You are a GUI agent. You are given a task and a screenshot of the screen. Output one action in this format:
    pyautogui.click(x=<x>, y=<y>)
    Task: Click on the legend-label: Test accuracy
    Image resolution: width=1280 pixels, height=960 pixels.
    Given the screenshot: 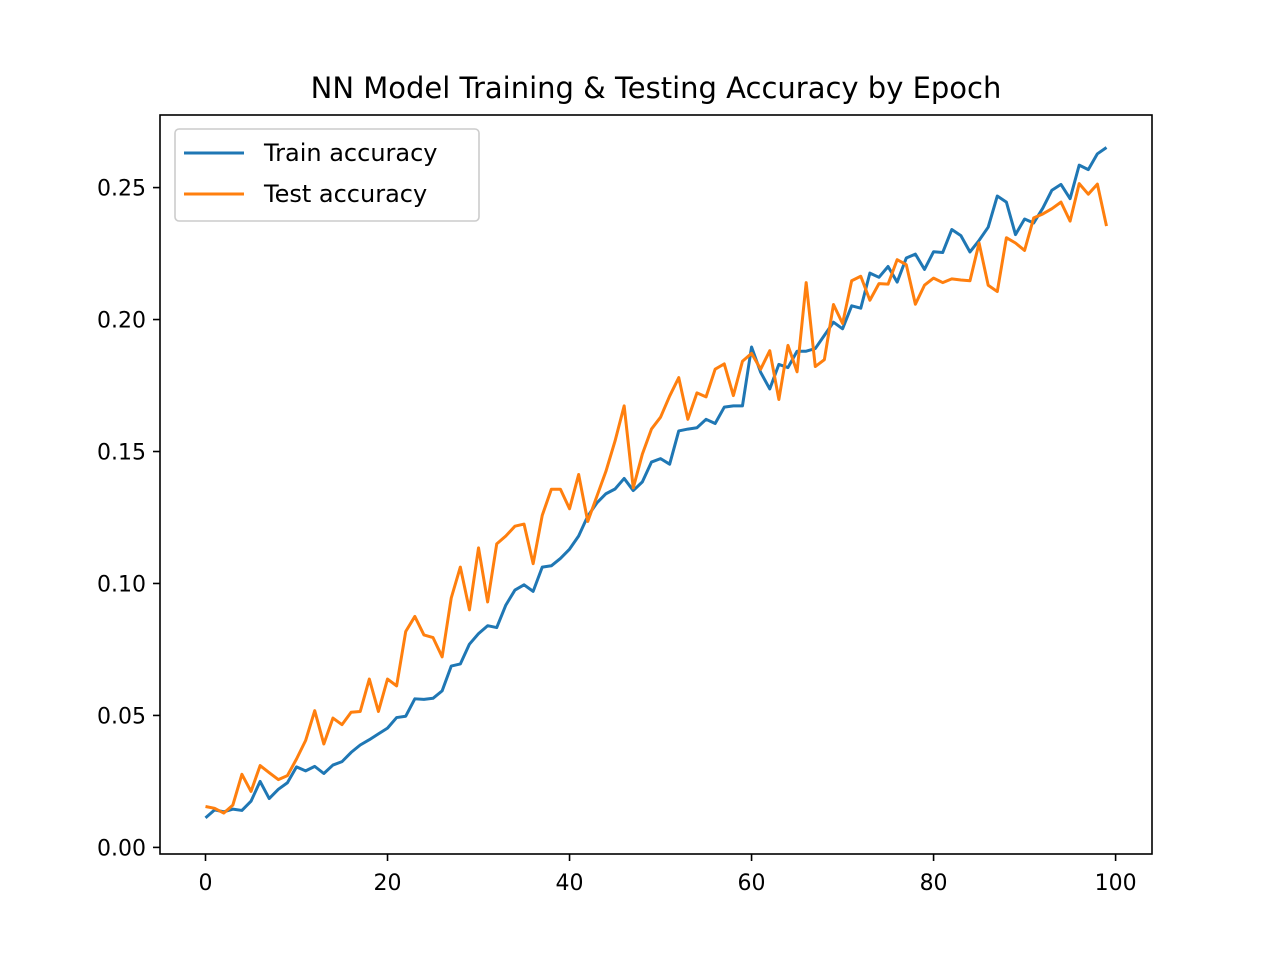 What is the action you would take?
    pyautogui.click(x=345, y=194)
    